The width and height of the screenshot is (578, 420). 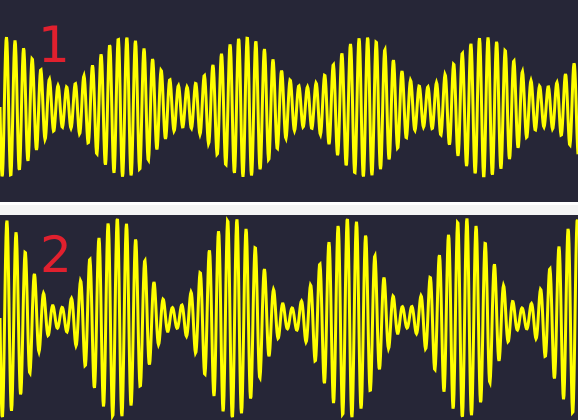 I want to click on panel-label: 2, so click(x=56, y=255).